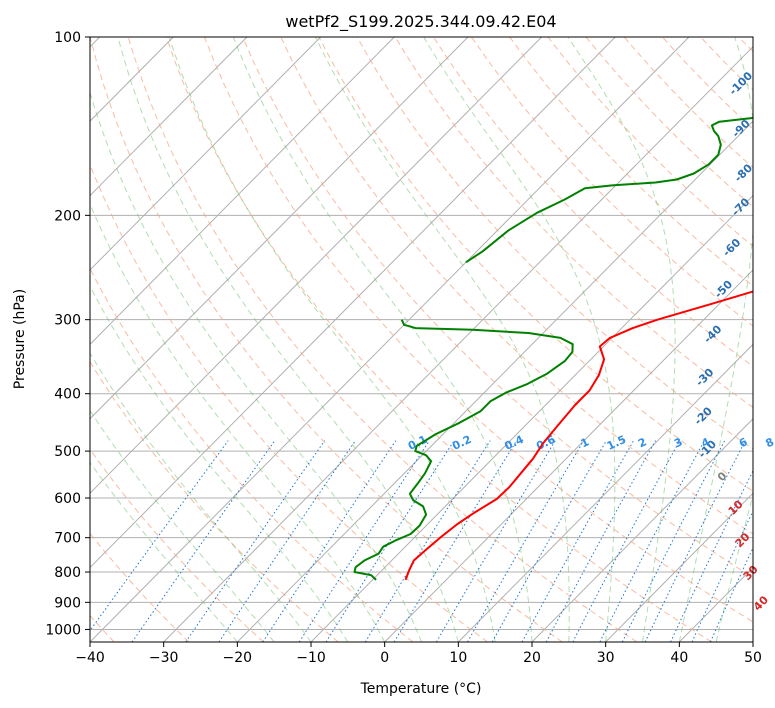 The width and height of the screenshot is (775, 708). Describe the element at coordinates (311, 658) in the screenshot. I see `x-tick-label: −10` at that location.